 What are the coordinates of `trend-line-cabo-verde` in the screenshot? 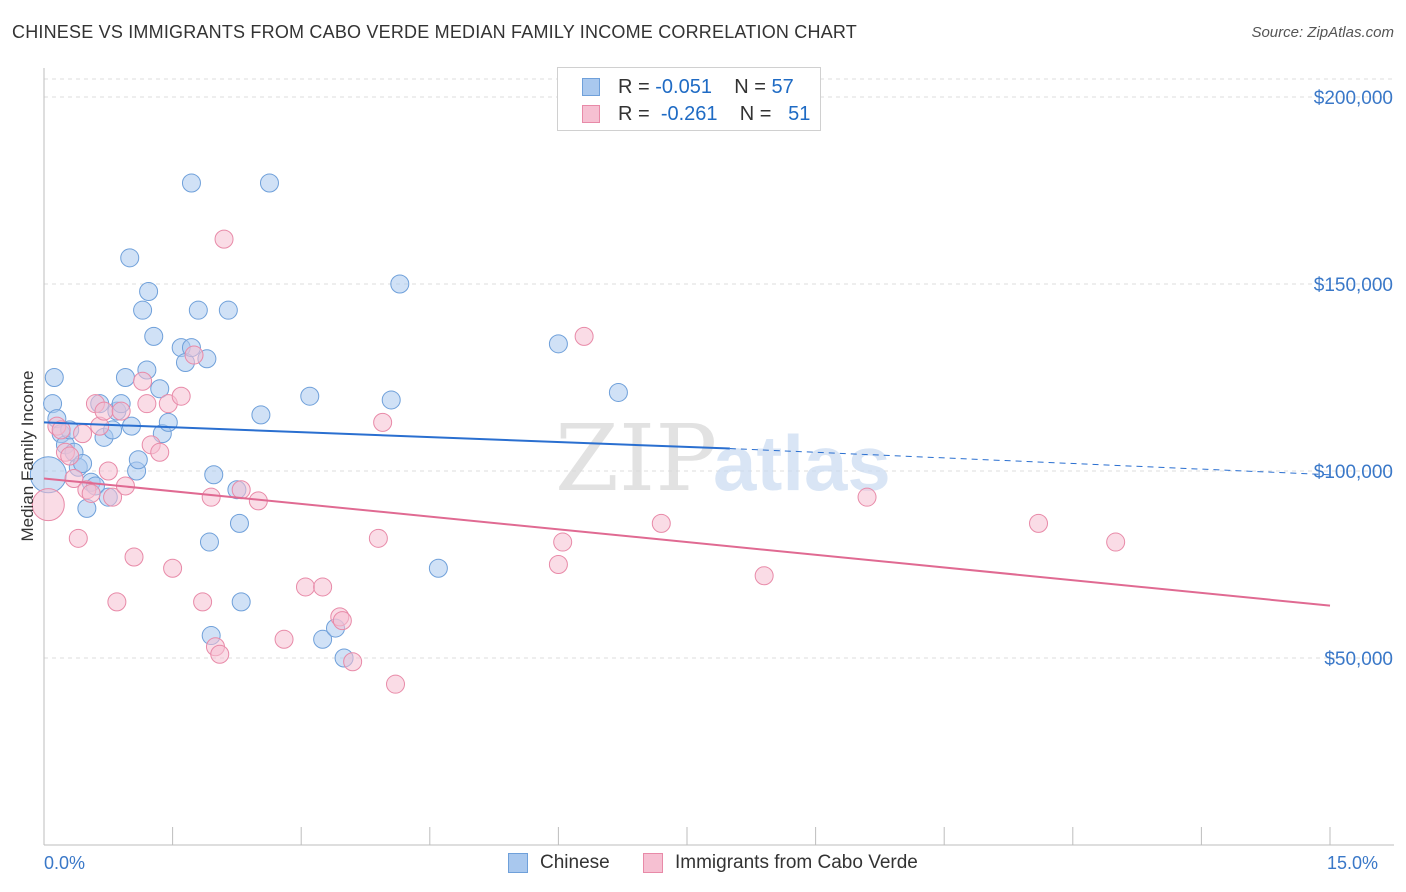 It's located at (687, 542).